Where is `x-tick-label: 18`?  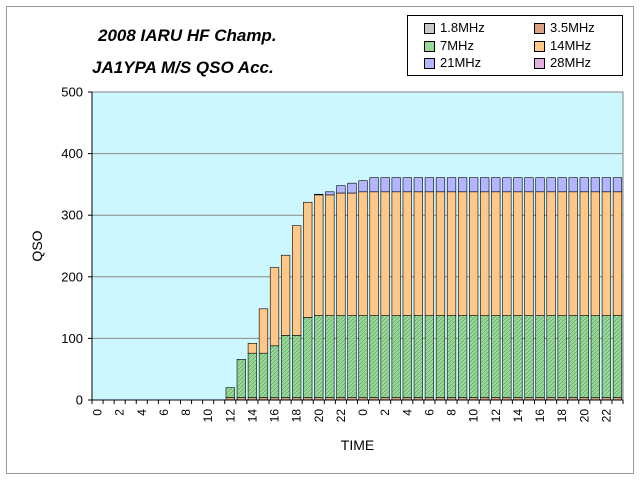 x-tick-label: 18 is located at coordinates (562, 416).